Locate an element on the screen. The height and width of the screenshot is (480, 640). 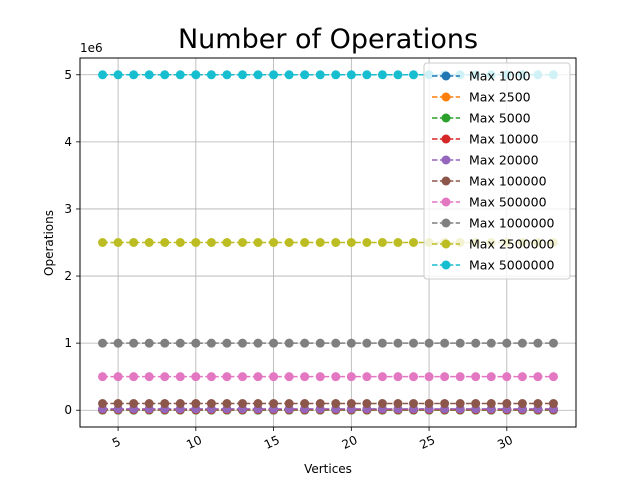
legend-item: Max 5000000 is located at coordinates (493, 265).